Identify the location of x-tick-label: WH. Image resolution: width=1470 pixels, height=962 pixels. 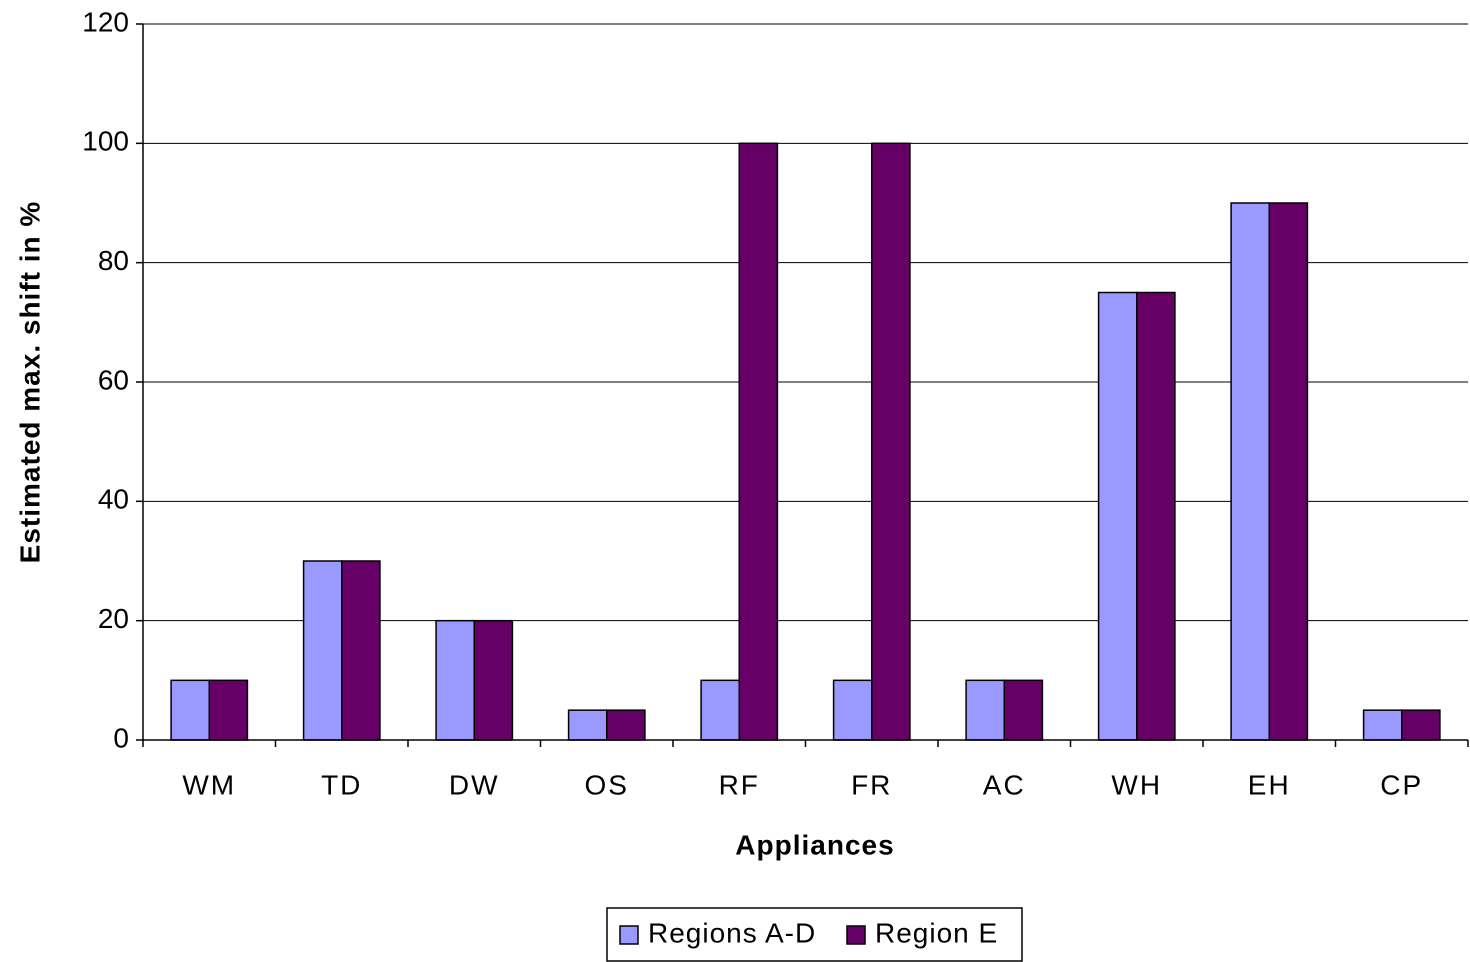
(1136, 784).